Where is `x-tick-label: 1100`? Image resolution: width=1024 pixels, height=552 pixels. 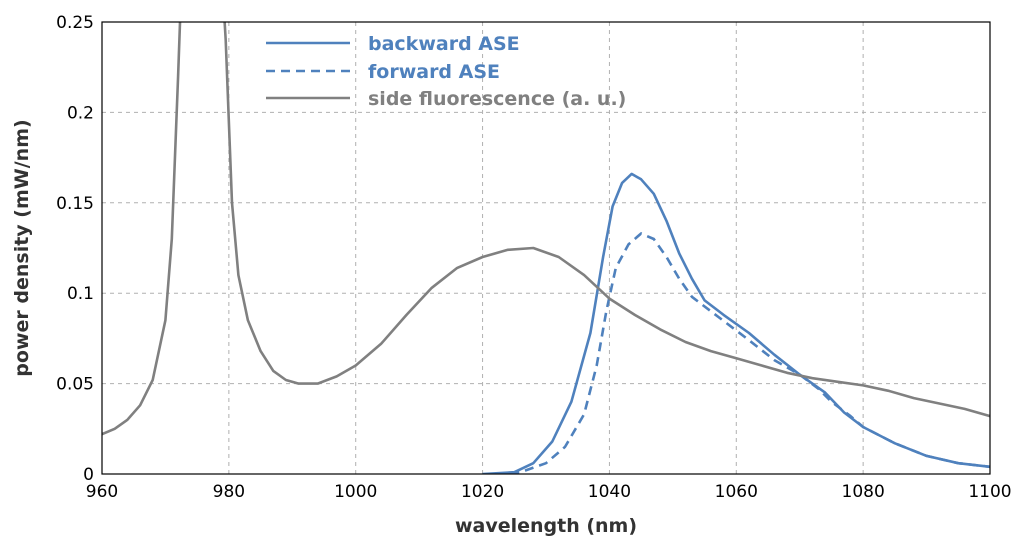 x-tick-label: 1100 is located at coordinates (989, 492).